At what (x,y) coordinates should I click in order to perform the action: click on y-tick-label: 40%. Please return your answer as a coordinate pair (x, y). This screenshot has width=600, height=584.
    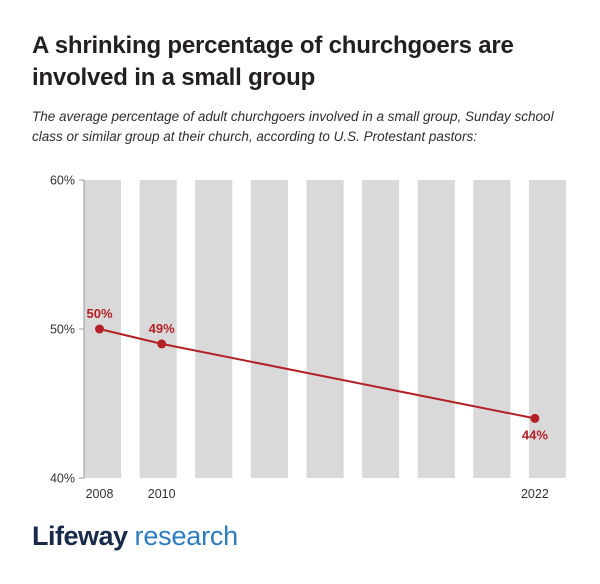
    Looking at the image, I should click on (62, 479).